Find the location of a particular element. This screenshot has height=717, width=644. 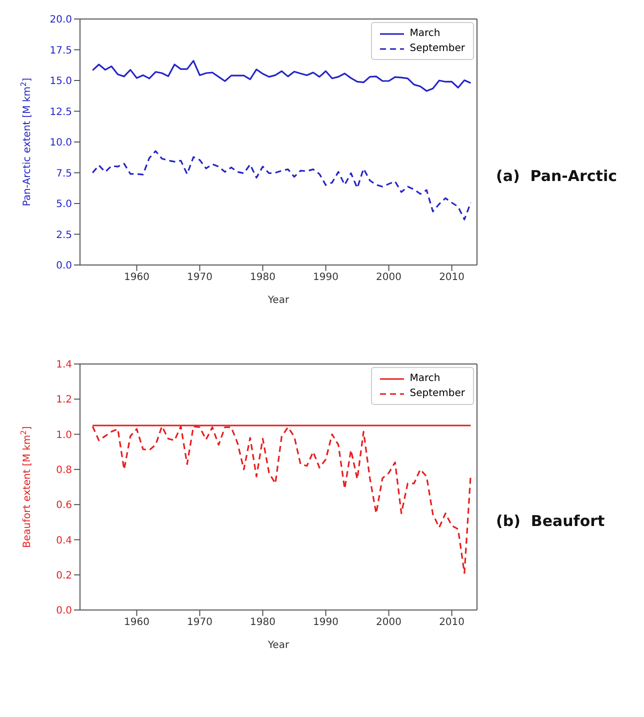

y-tick-label: 2.5 is located at coordinates (64, 235).